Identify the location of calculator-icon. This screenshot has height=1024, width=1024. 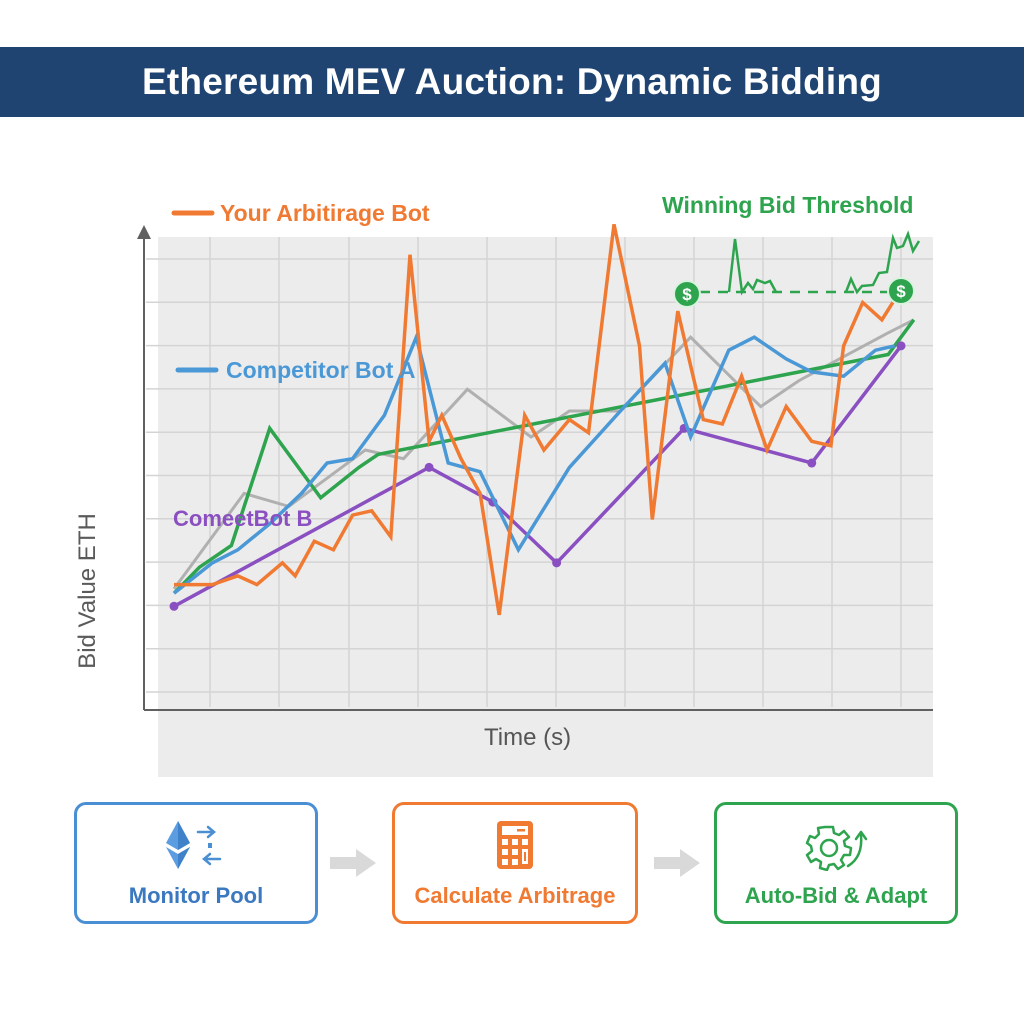
(515, 845).